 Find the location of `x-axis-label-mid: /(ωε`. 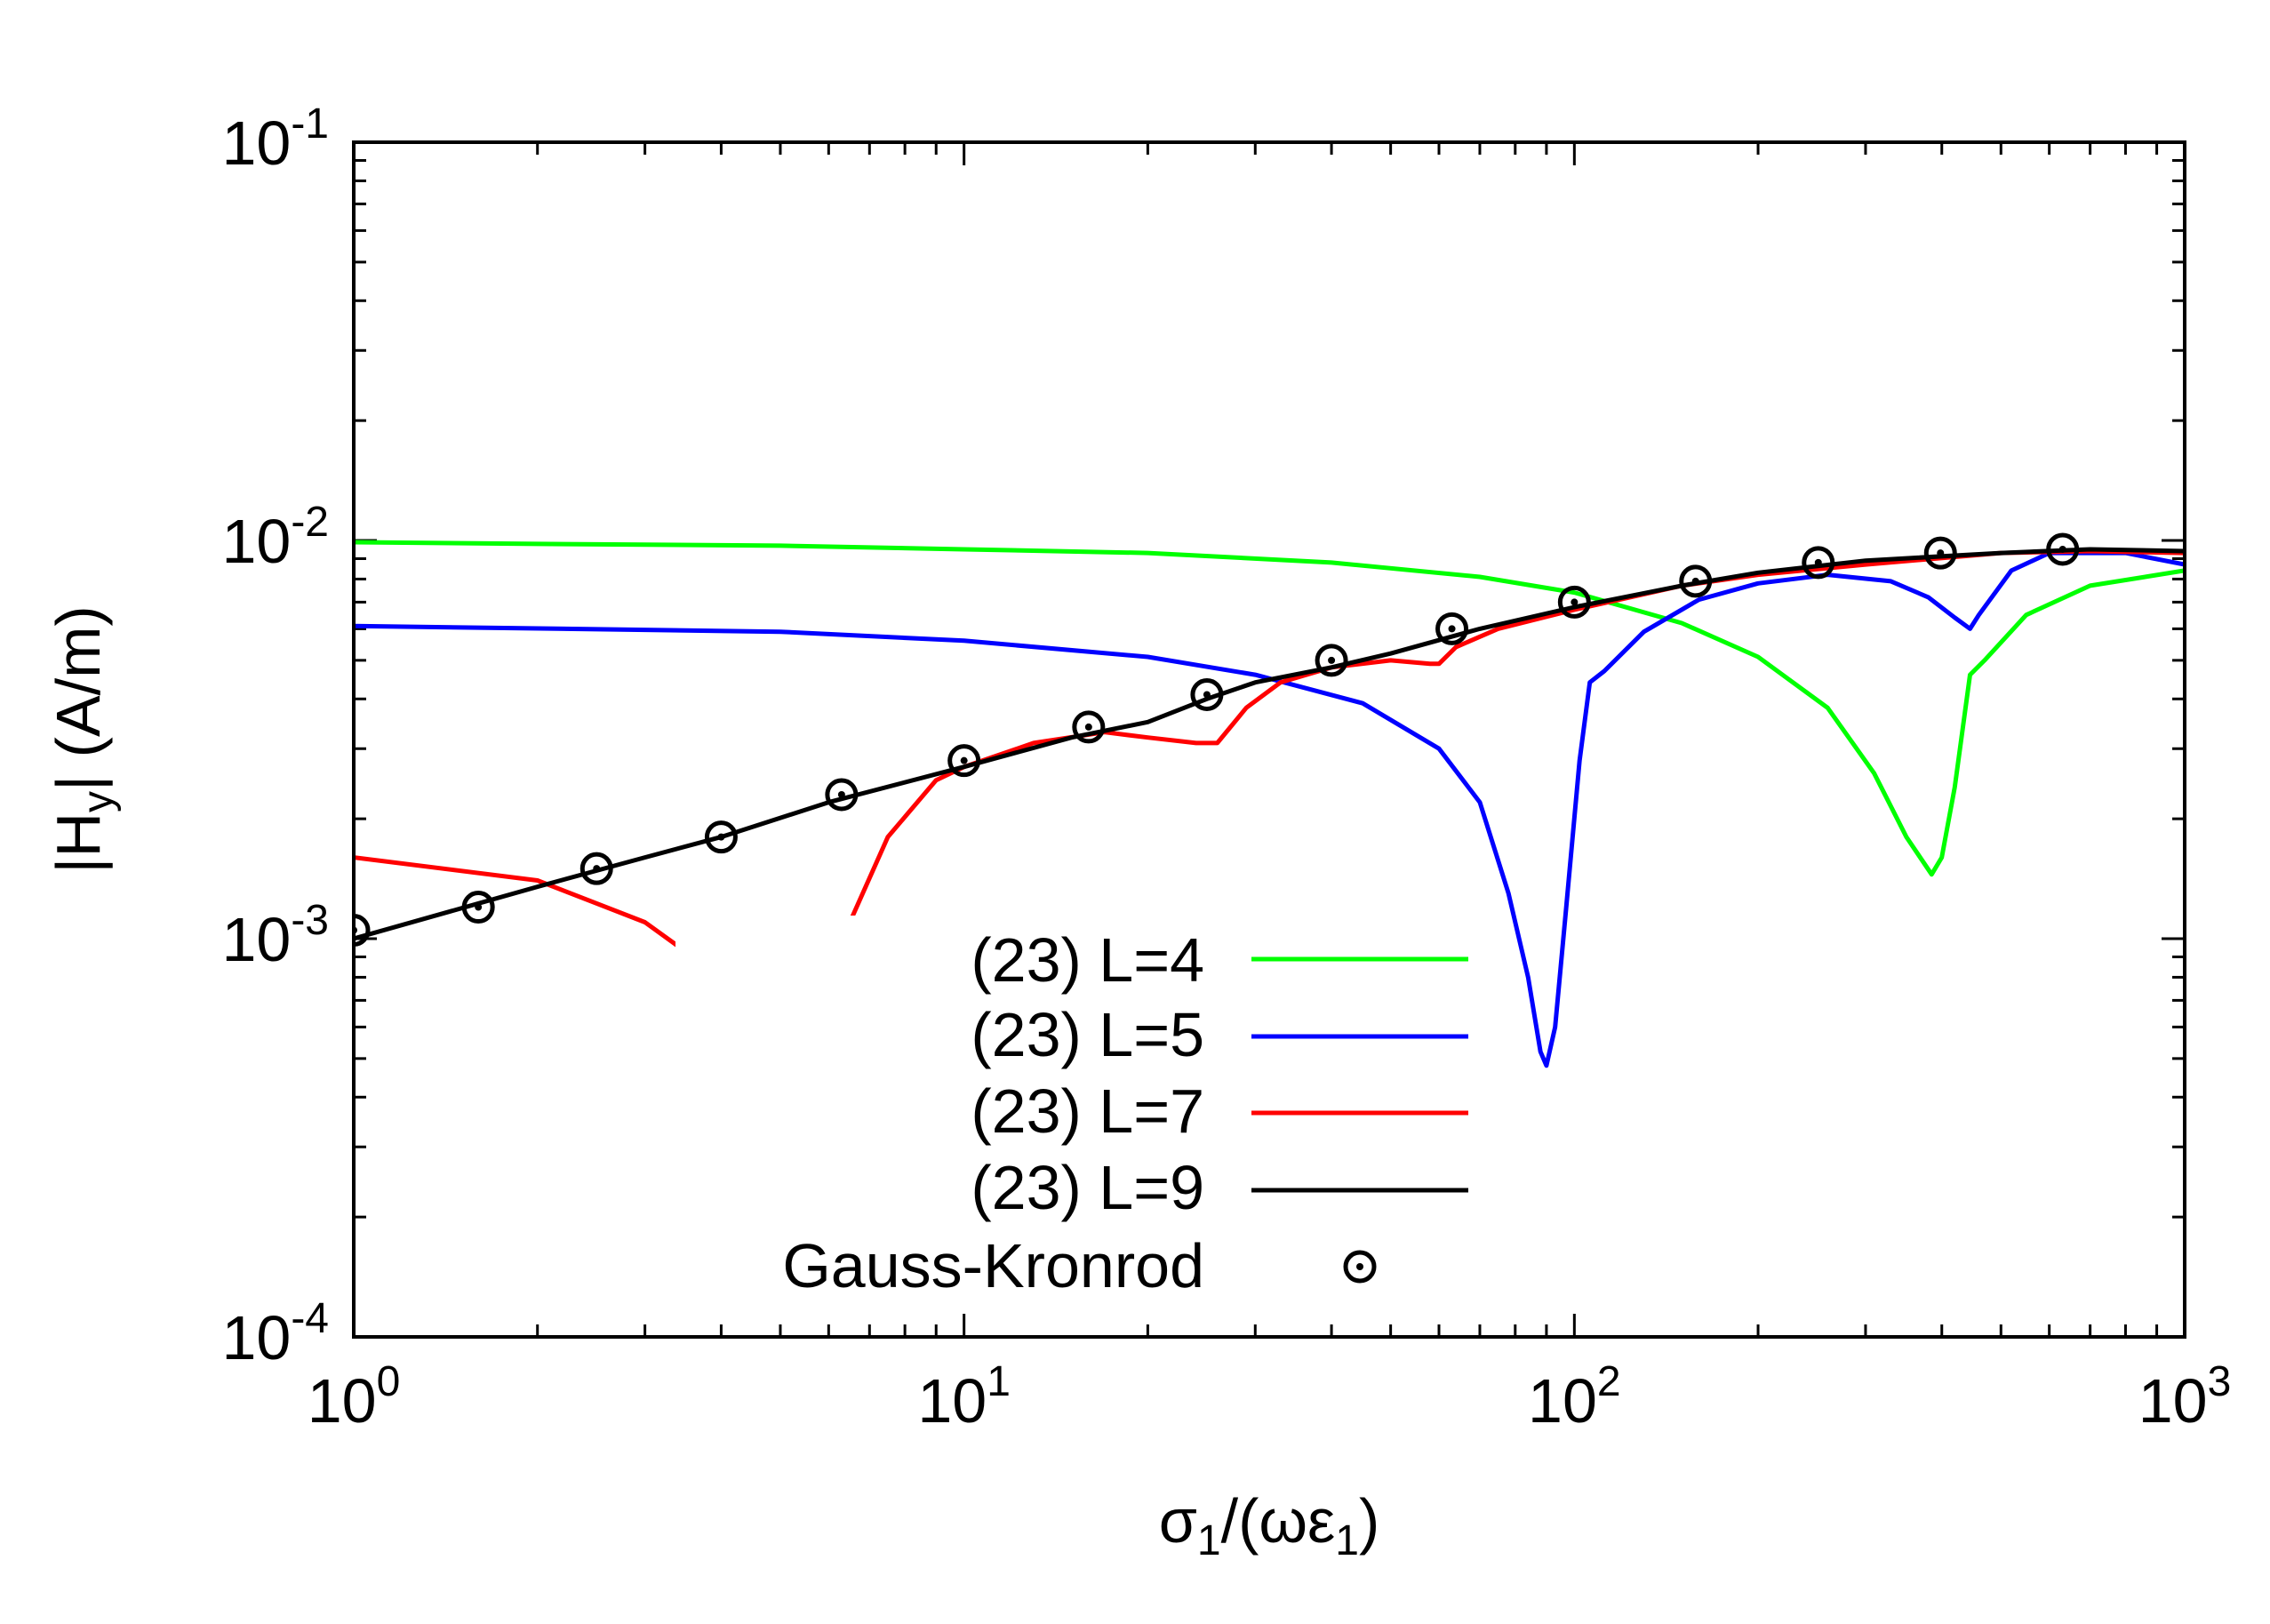

x-axis-label-mid: /(ωε is located at coordinates (1278, 1521).